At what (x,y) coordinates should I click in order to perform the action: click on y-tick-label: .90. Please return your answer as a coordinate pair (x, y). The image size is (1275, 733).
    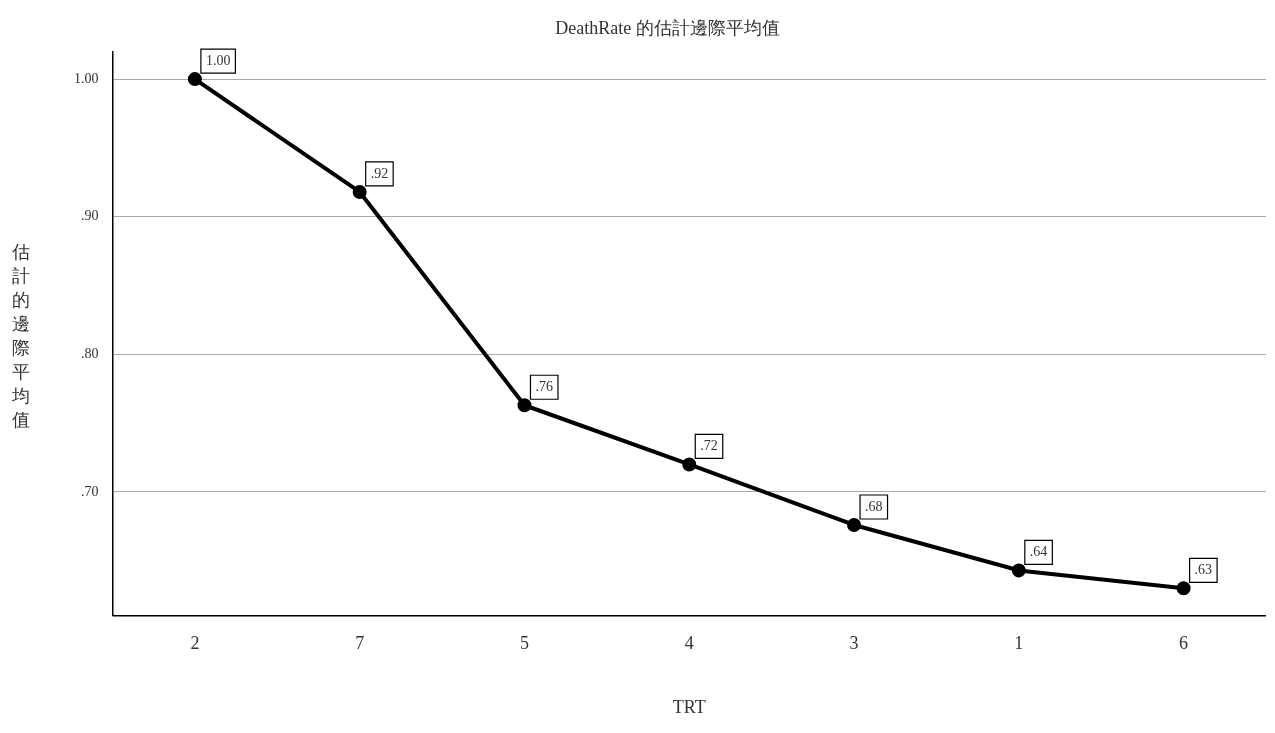
    Looking at the image, I should click on (90, 216).